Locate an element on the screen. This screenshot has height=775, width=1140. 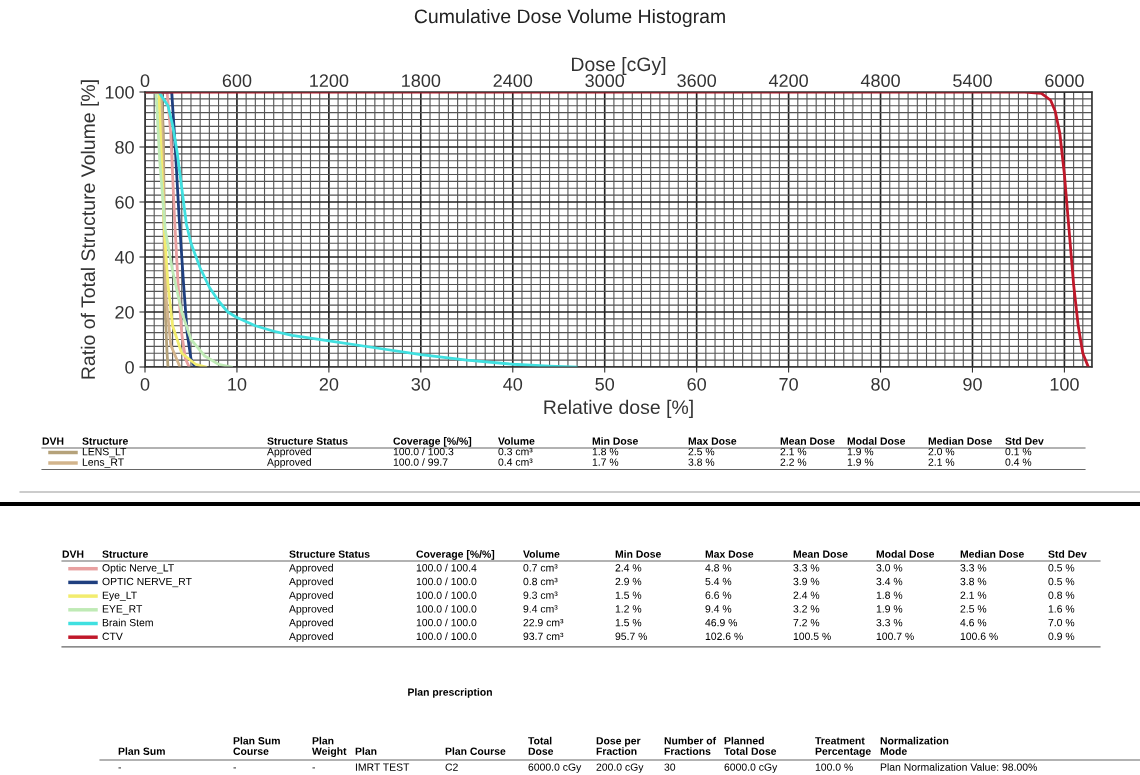
legend-label: EYE_RT is located at coordinates (122, 610).